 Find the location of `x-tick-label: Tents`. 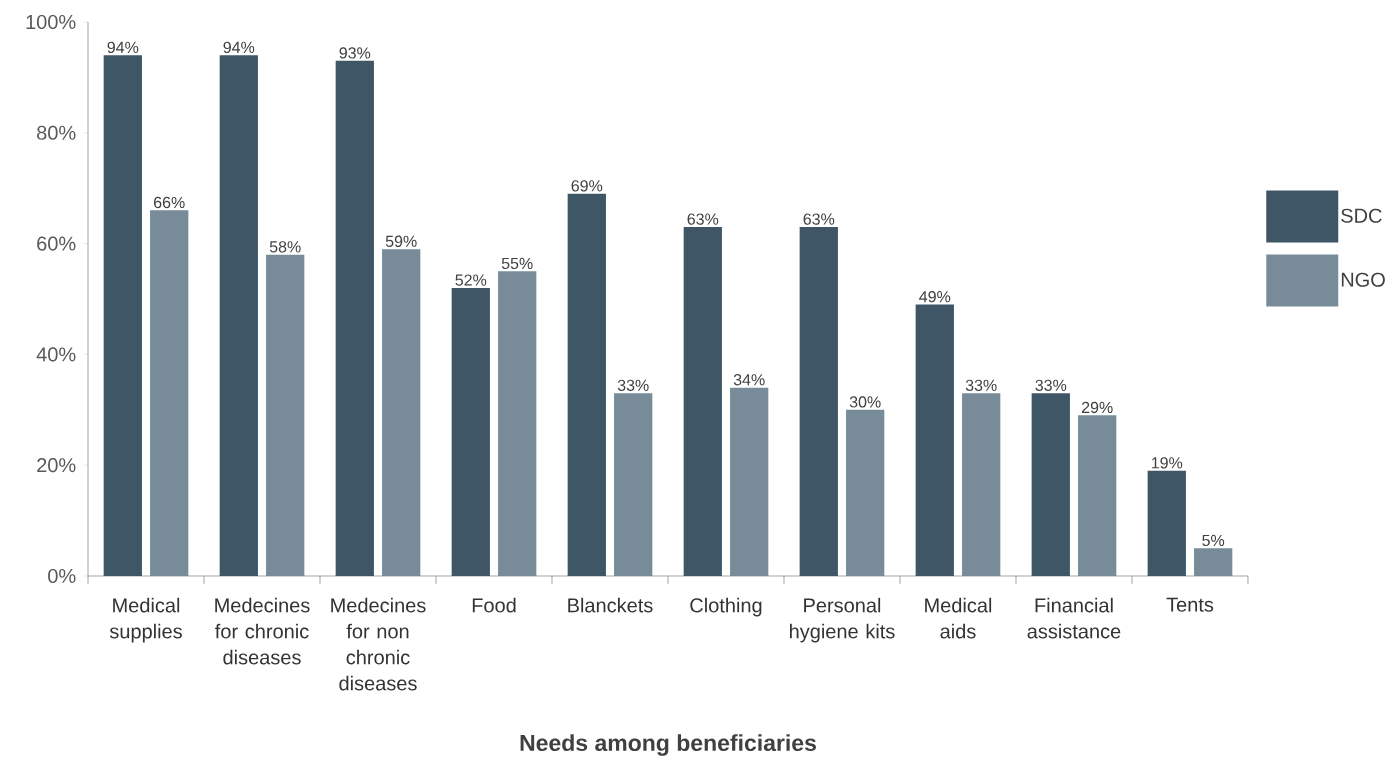

x-tick-label: Tents is located at coordinates (1190, 604).